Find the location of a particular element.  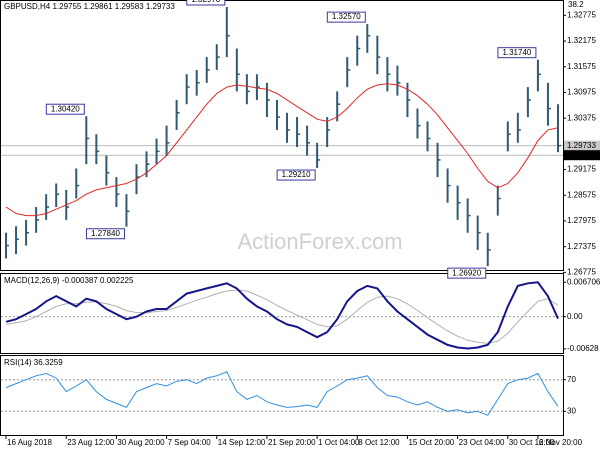

y-tick-label: 30 is located at coordinates (571, 410).